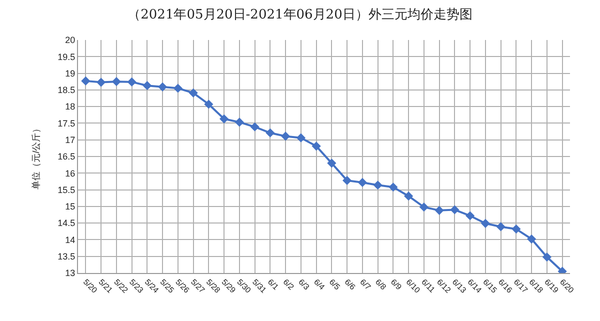 This screenshot has width=600, height=321. Describe the element at coordinates (36, 157) in the screenshot. I see `y-axis-title: 单位（元/公斤）` at that location.